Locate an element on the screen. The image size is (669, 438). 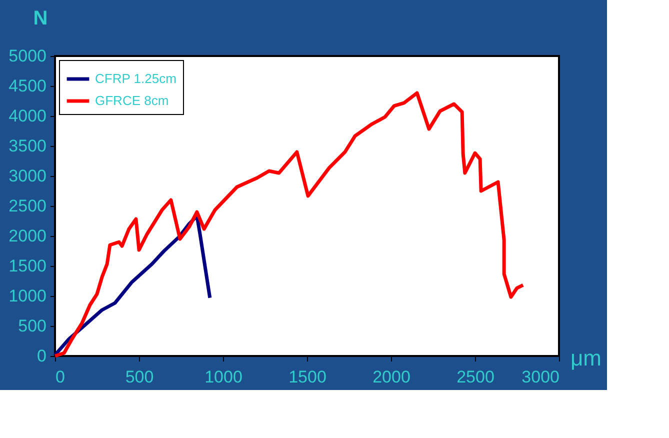
y-tick-label: 2000 is located at coordinates (27, 236).